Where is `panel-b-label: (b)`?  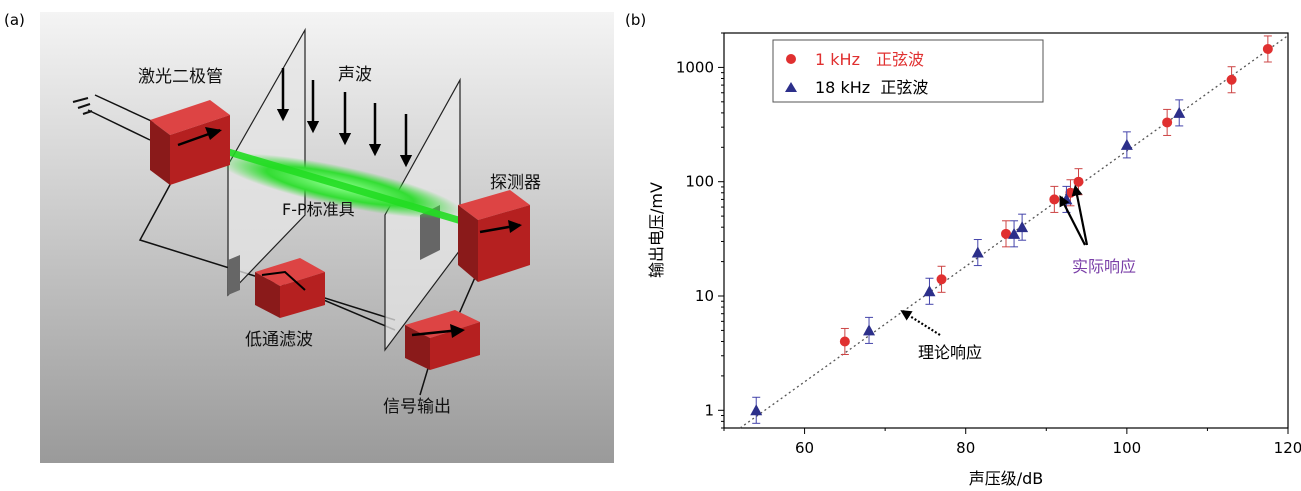
panel-b-label: (b) is located at coordinates (635, 20).